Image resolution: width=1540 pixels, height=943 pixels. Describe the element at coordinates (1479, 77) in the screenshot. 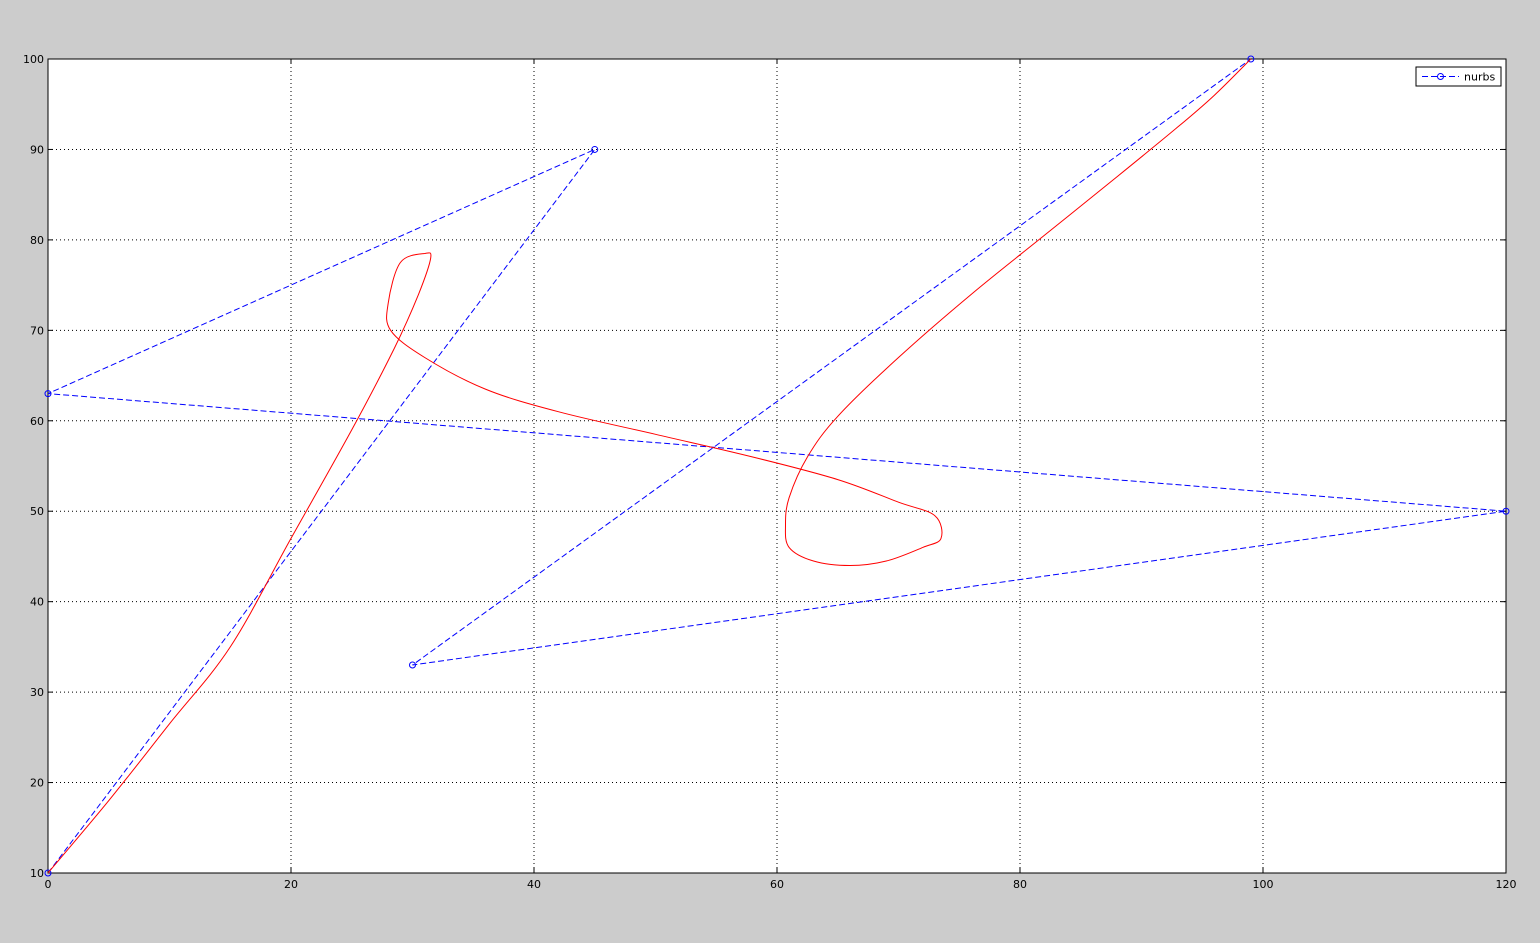

I see `legend-label-nurbs: nurbs` at that location.